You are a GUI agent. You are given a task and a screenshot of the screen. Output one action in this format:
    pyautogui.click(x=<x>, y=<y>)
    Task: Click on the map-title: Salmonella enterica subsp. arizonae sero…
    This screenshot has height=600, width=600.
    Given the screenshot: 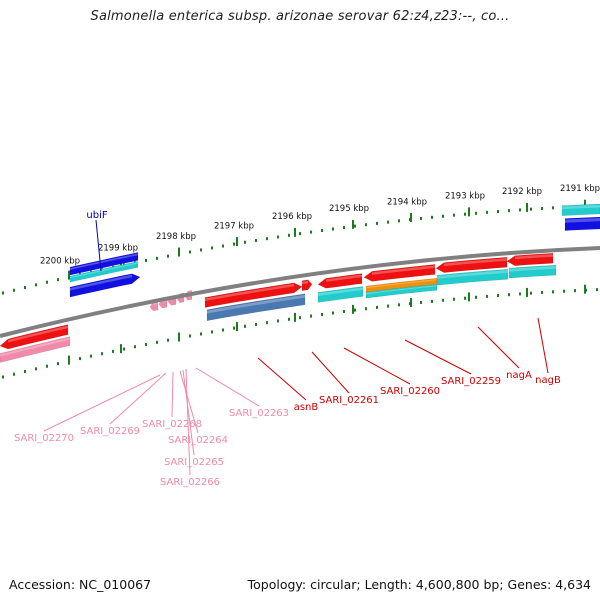 What is the action you would take?
    pyautogui.click(x=300, y=16)
    